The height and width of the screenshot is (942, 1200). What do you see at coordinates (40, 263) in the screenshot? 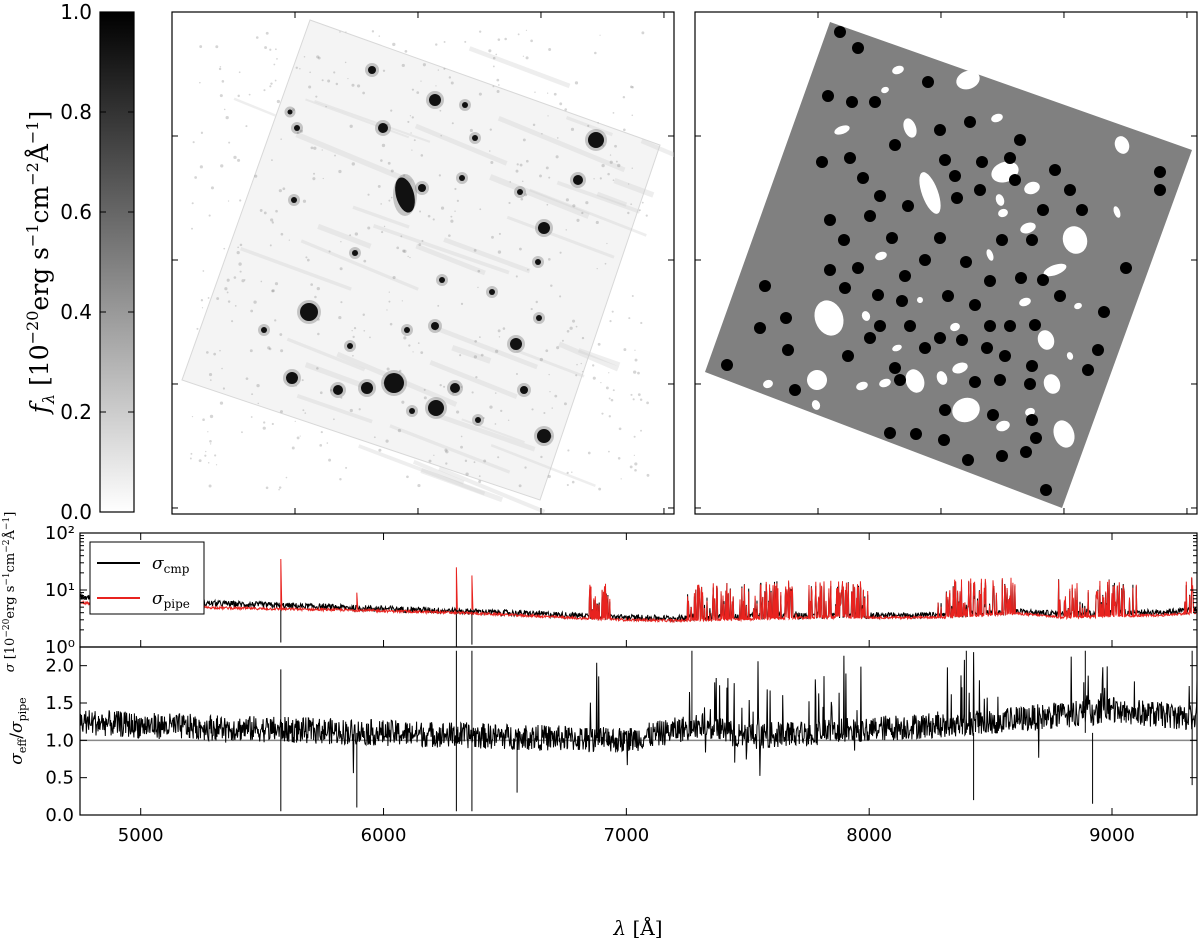
I see `colorbar-label: fλ [10−20erg s−1cm−2Å−1]` at bounding box center [40, 263].